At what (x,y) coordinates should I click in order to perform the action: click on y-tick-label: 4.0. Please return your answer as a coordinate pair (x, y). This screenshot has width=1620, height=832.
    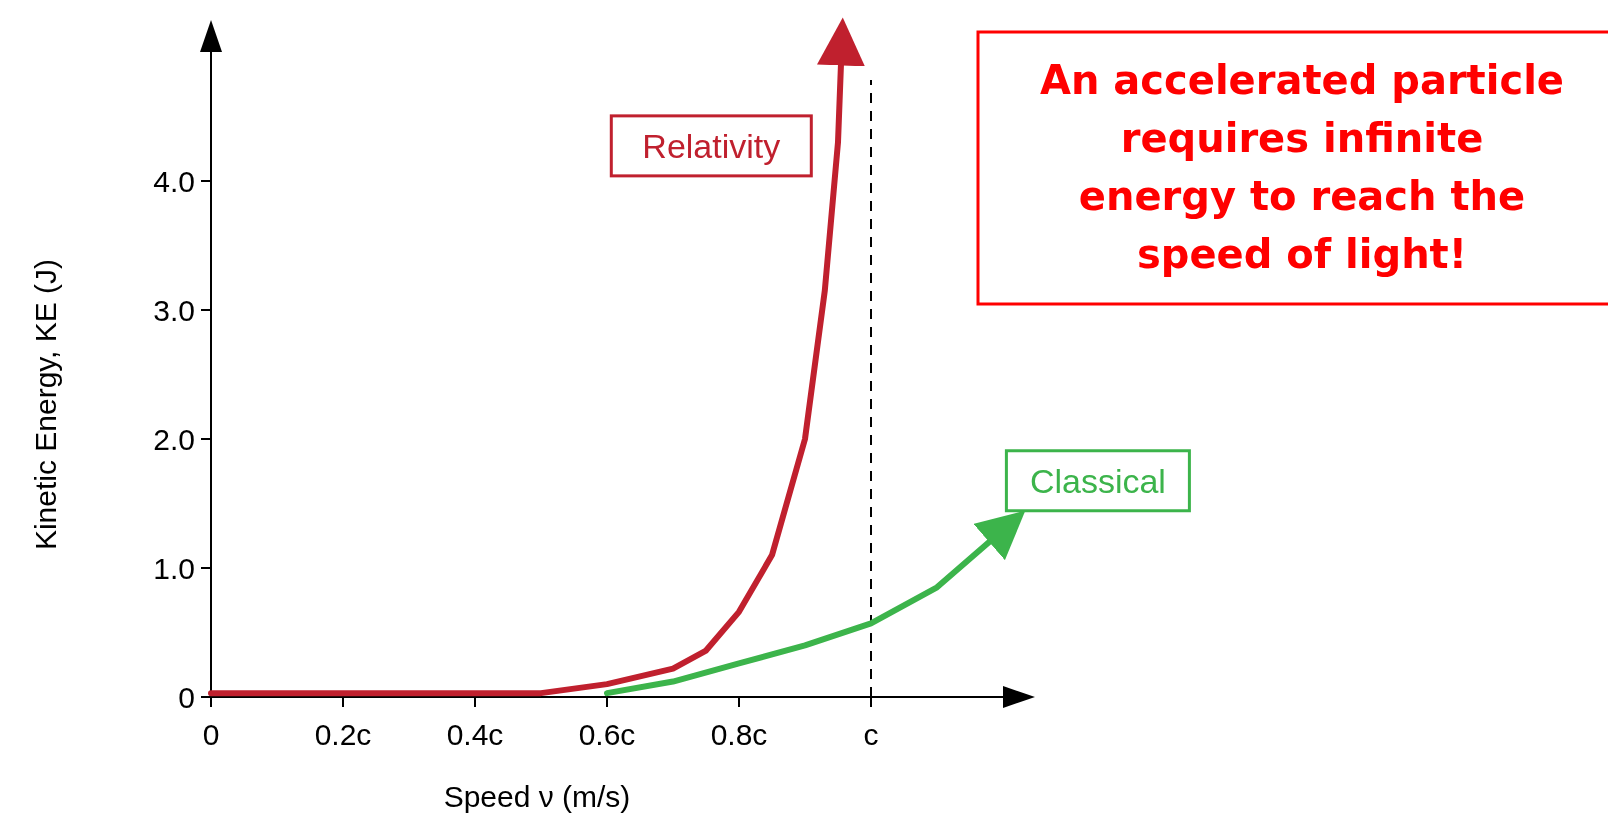
    Looking at the image, I should click on (174, 181).